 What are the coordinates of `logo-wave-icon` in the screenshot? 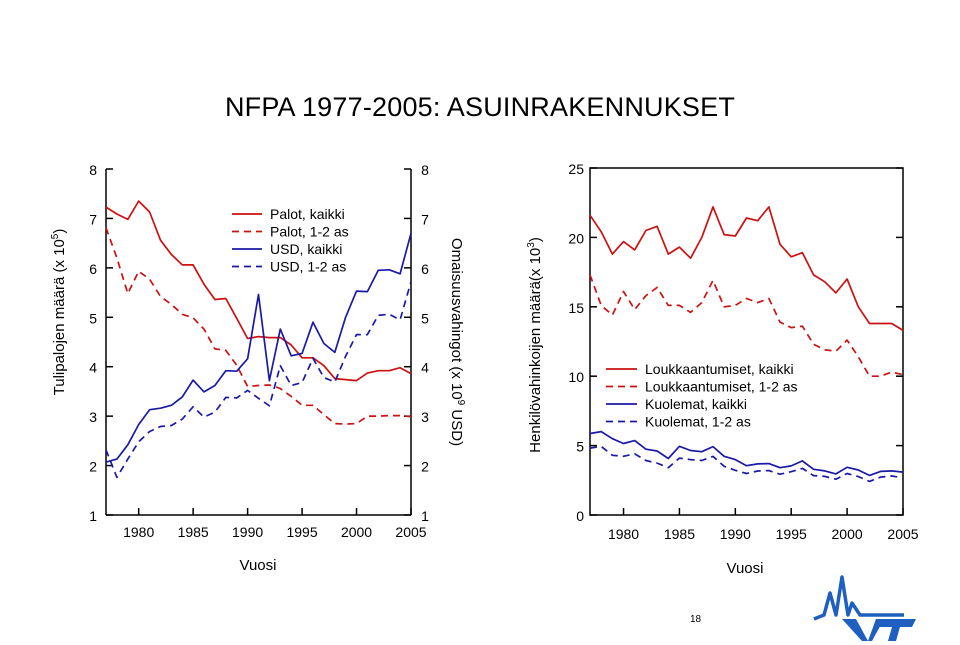 It's located at (858, 598).